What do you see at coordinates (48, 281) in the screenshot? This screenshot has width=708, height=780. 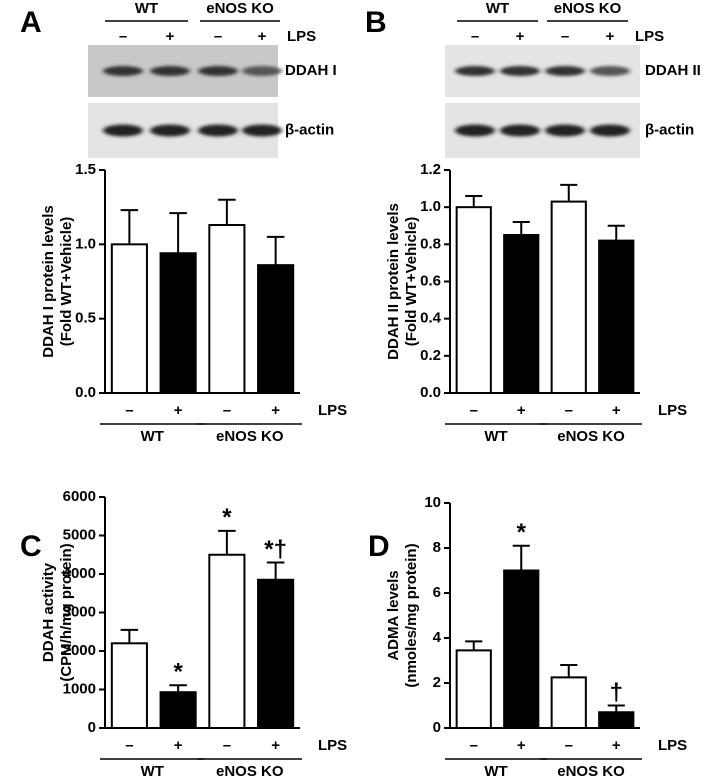 I see `y-axis-label: DDAH I protein levels` at bounding box center [48, 281].